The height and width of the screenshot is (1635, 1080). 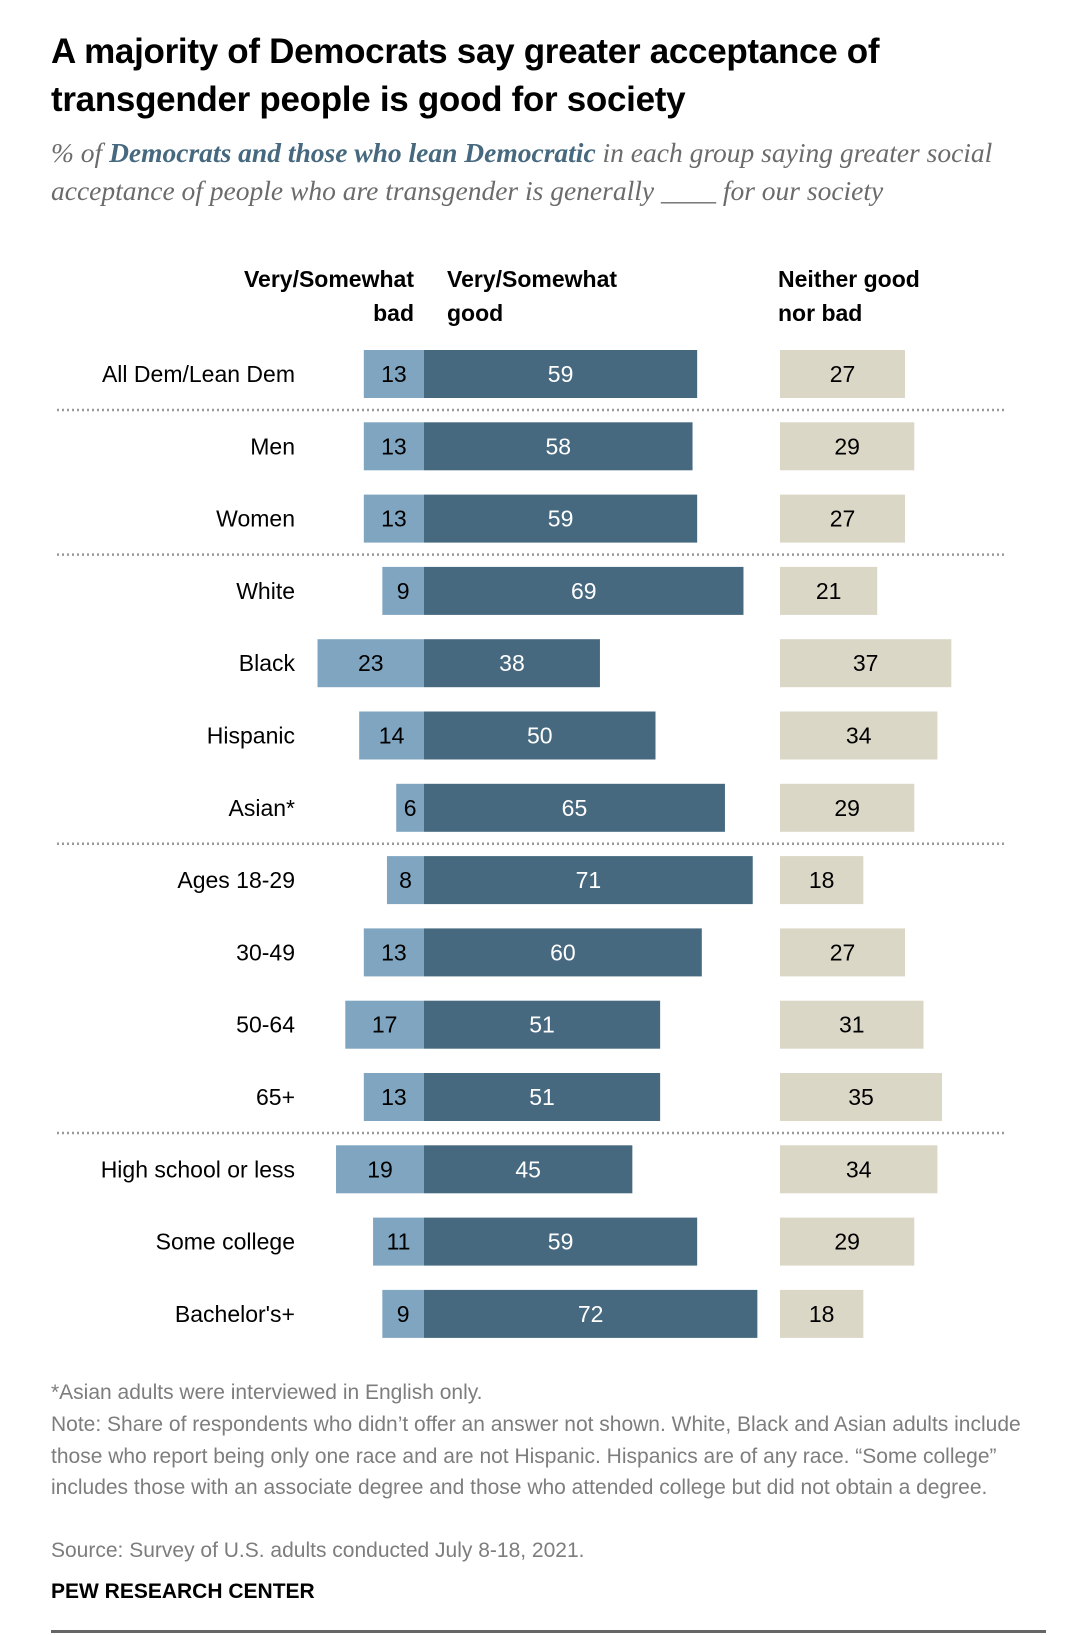 What do you see at coordinates (198, 1169) in the screenshot?
I see `category-label: High school or less` at bounding box center [198, 1169].